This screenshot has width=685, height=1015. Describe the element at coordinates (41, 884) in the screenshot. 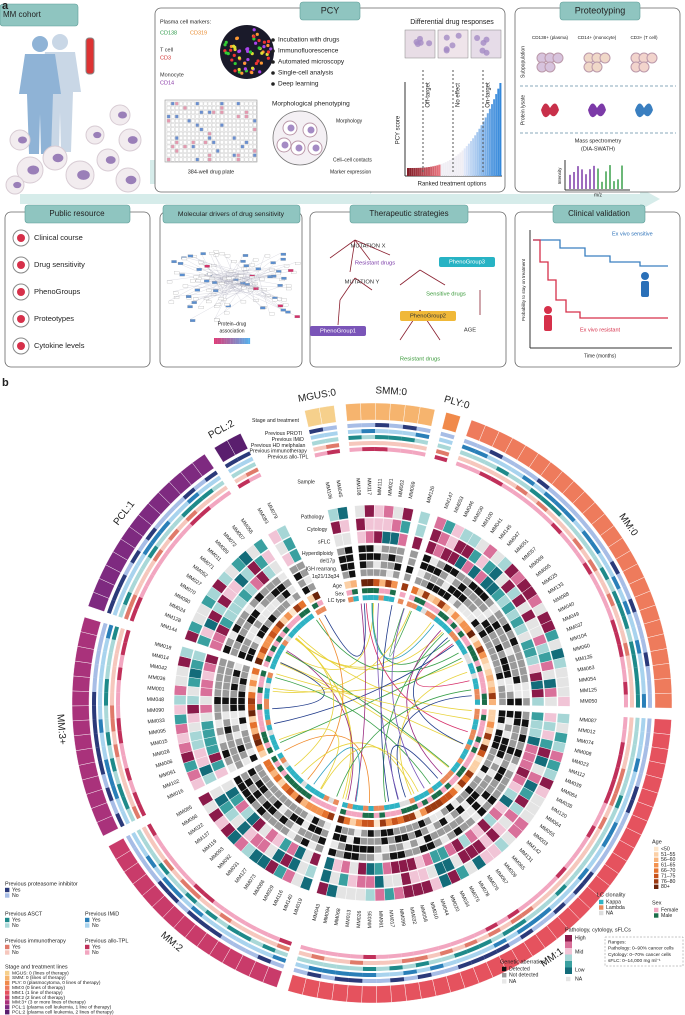

I see `legend-title: Previous proteasome inhibitor` at that location.